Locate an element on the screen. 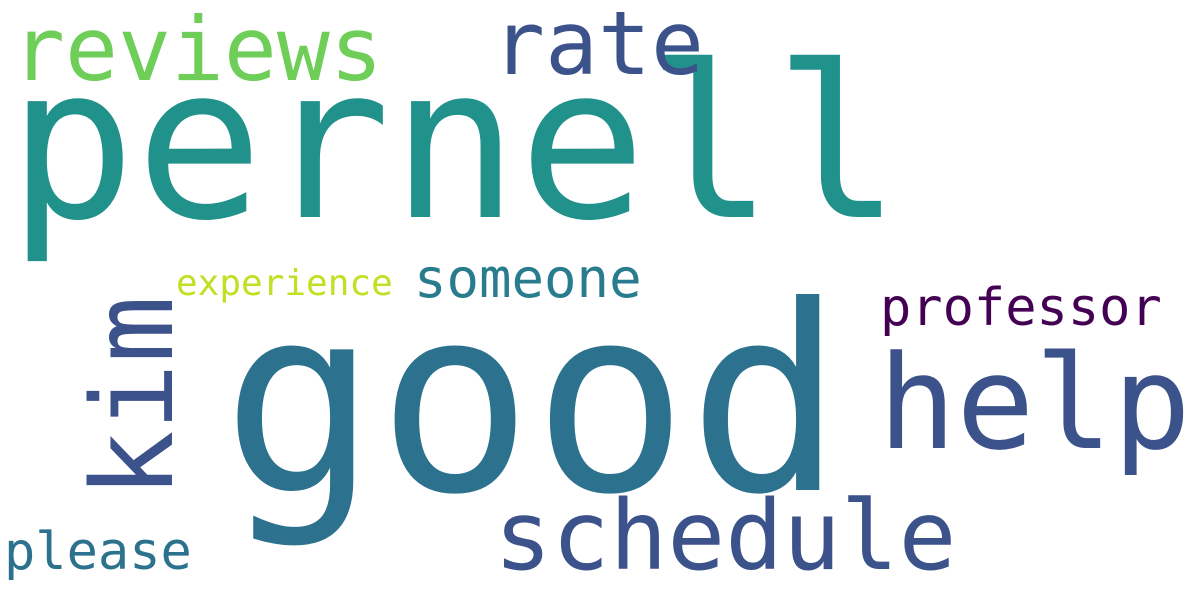 The image size is (1200, 600). word-schedule: schedule is located at coordinates (725, 536).